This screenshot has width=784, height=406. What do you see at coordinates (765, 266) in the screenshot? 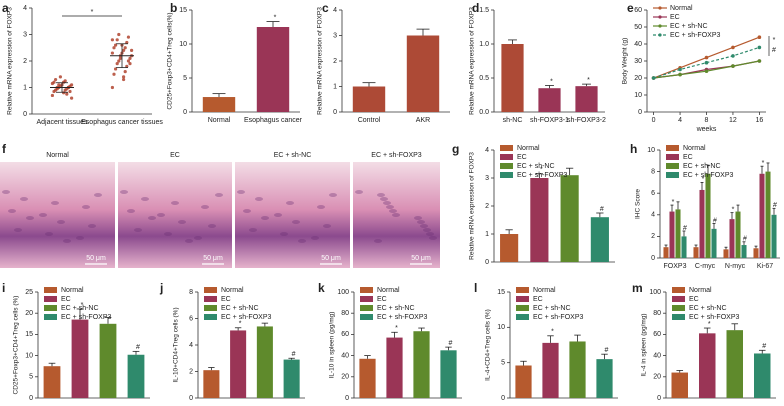
I see `x-tick-label: Ki-67` at bounding box center [765, 266].